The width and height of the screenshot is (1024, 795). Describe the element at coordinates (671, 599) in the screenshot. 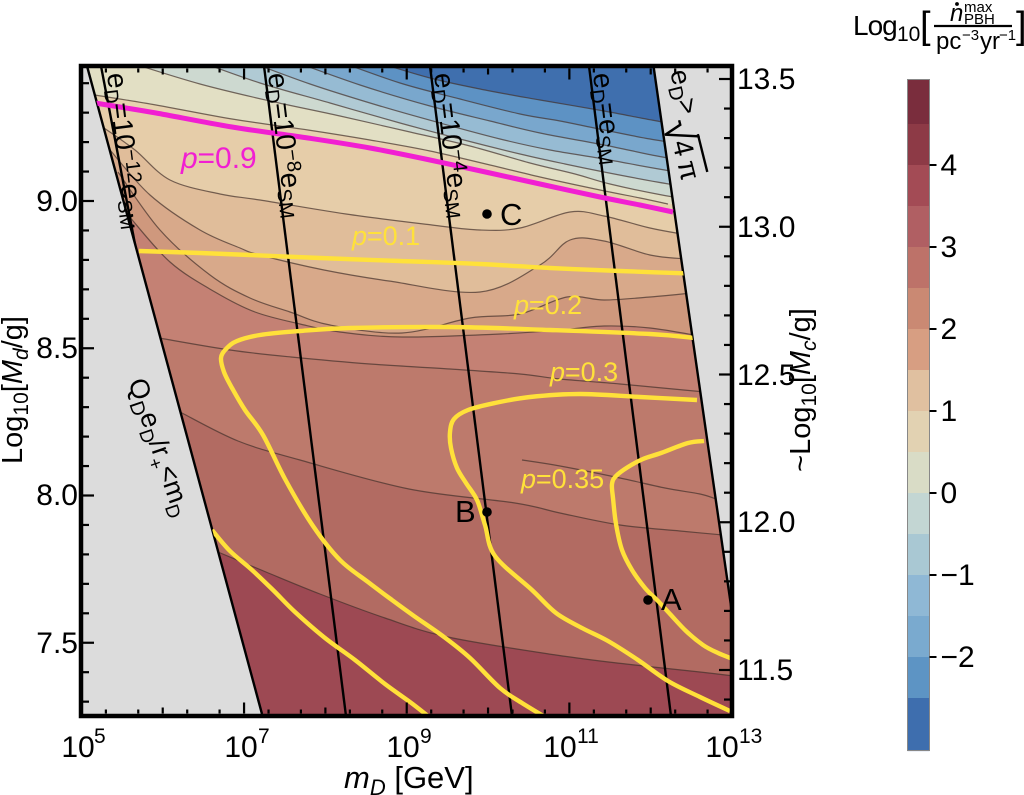

I see `svg-text: A` at that location.